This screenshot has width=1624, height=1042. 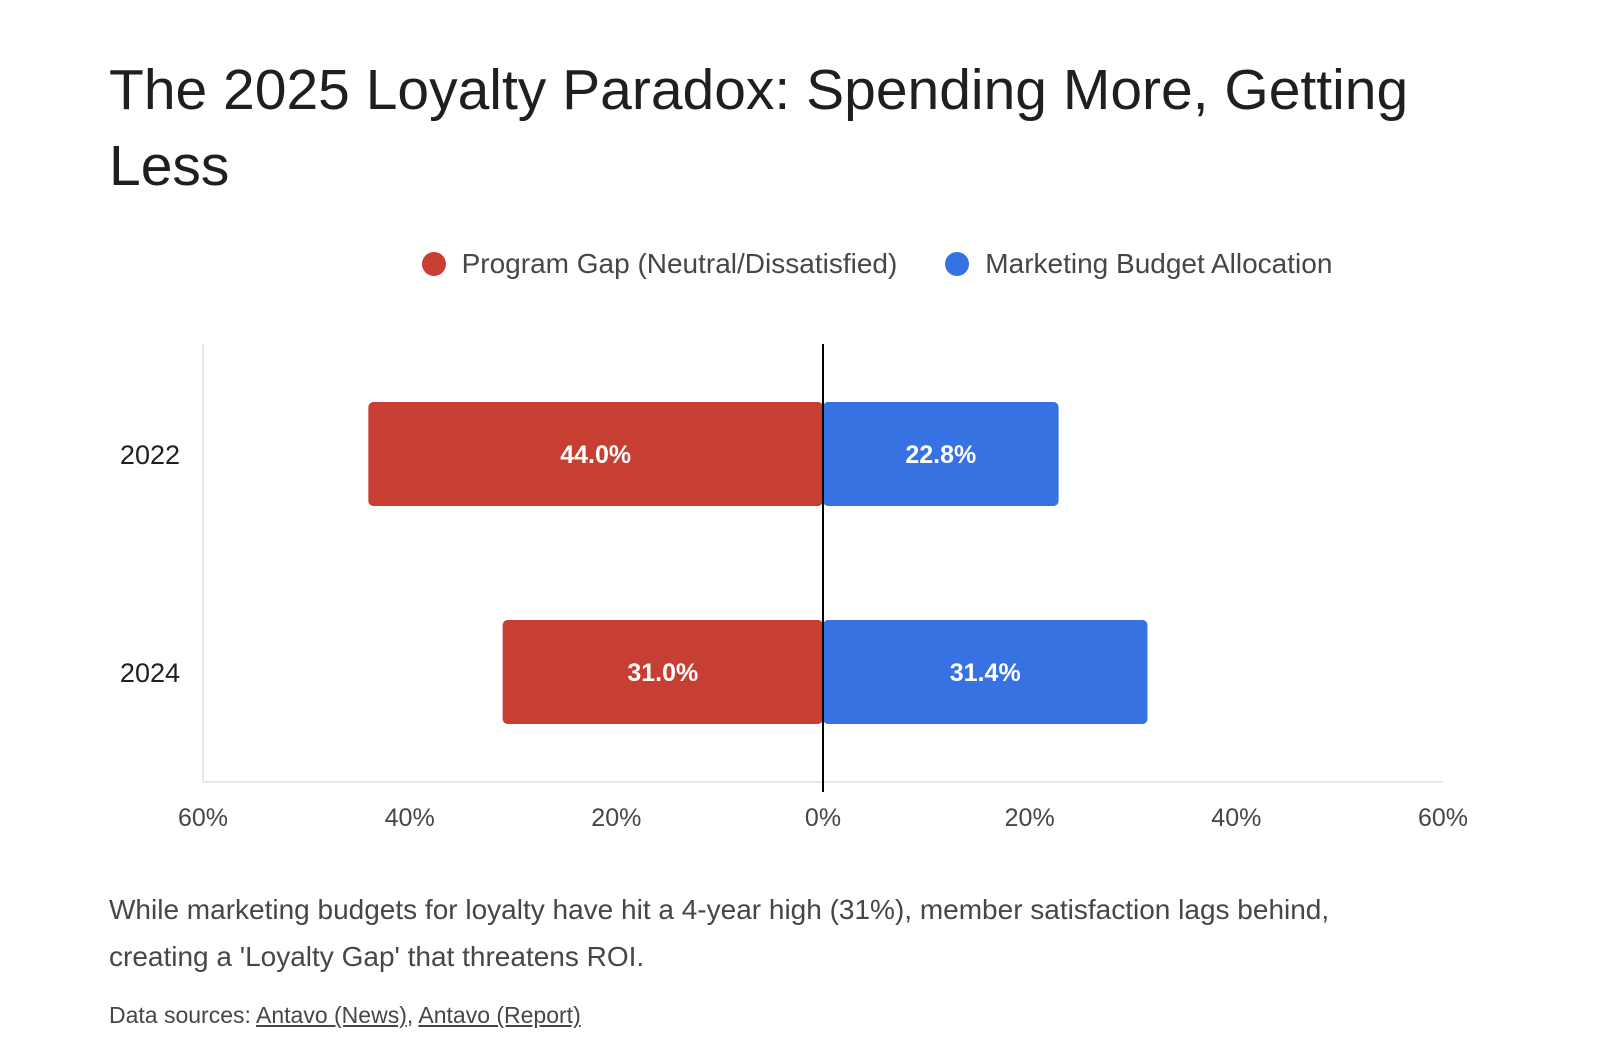 I want to click on sources-label: Data sources:, so click(x=180, y=1015).